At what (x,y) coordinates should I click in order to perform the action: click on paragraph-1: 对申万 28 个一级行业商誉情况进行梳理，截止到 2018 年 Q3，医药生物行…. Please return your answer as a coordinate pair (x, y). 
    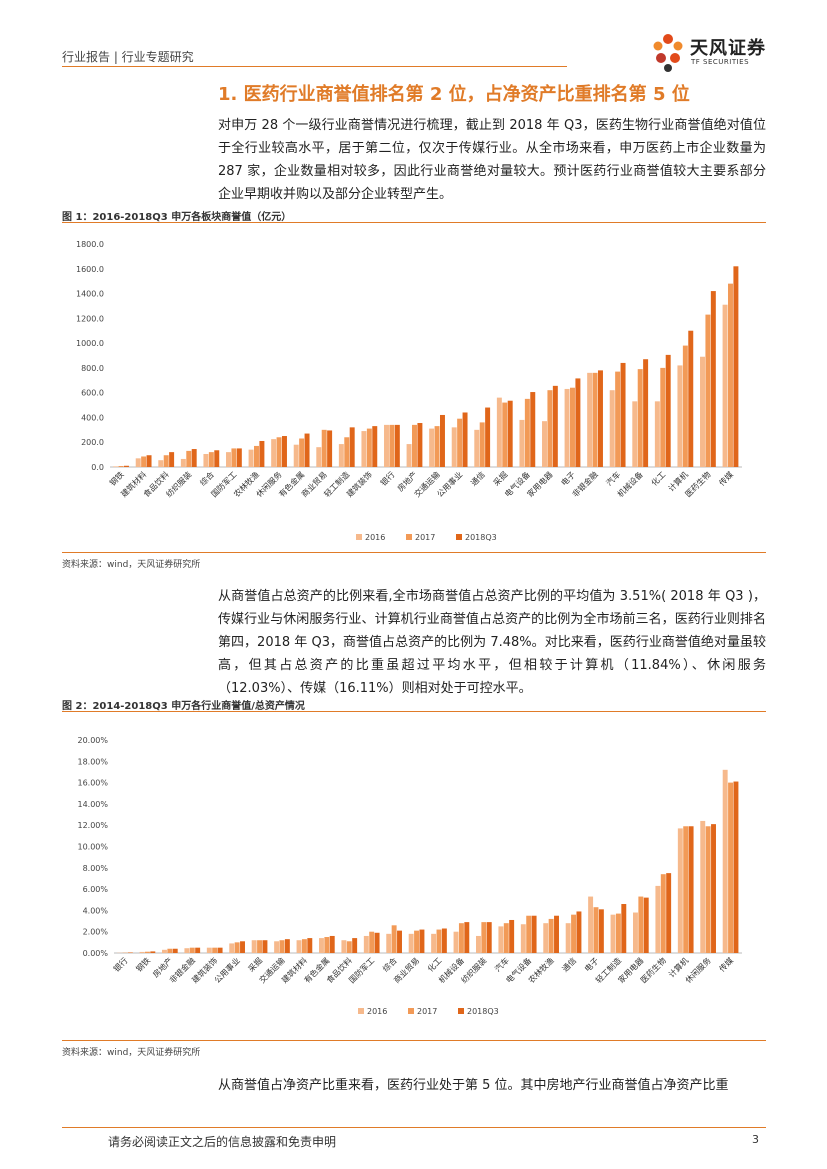
    Looking at the image, I should click on (492, 160).